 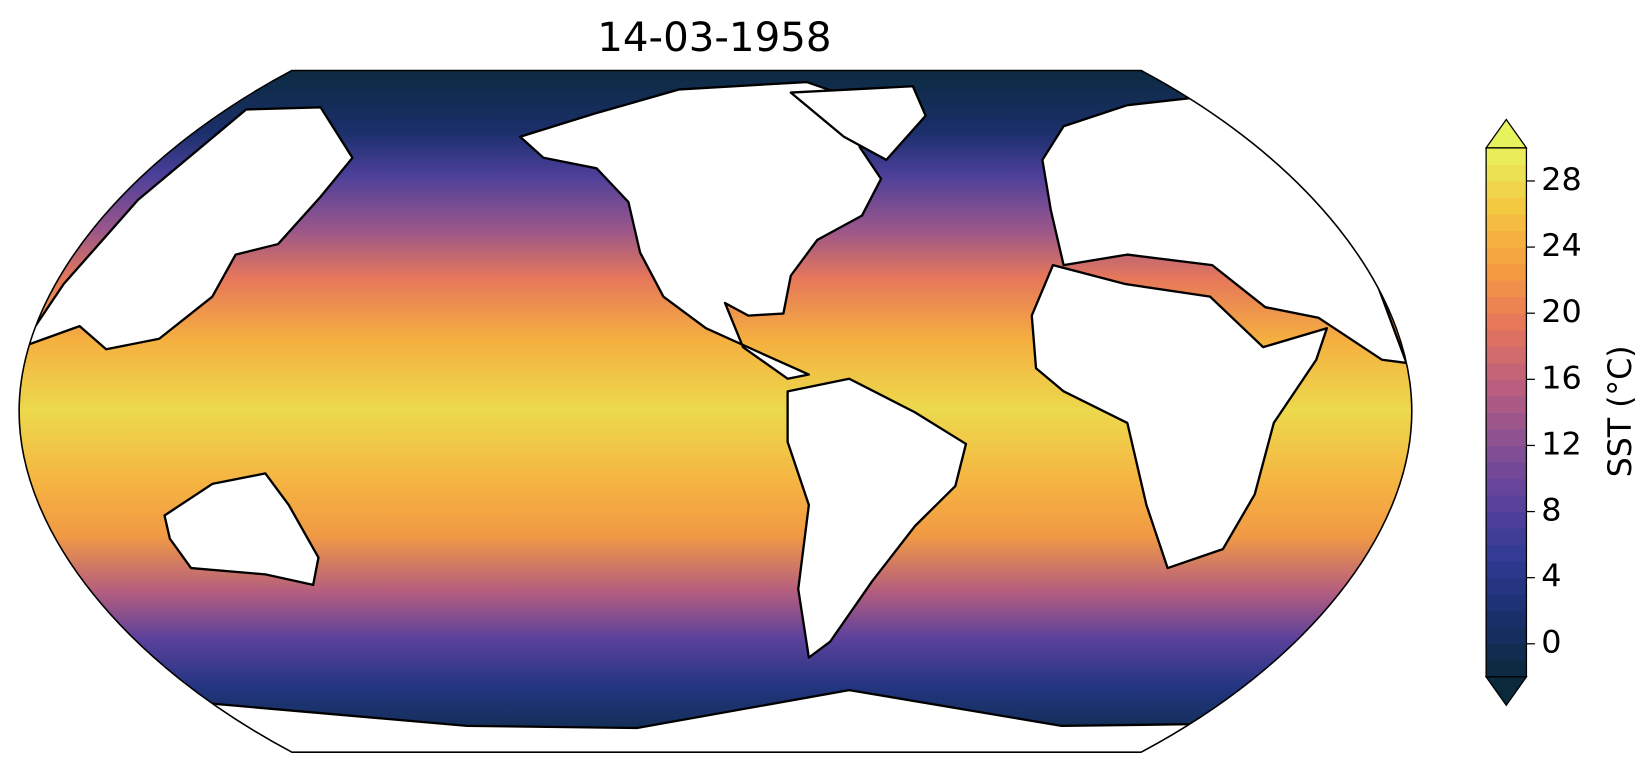 What do you see at coordinates (1561, 445) in the screenshot?
I see `colorbar-tick-label: 12` at bounding box center [1561, 445].